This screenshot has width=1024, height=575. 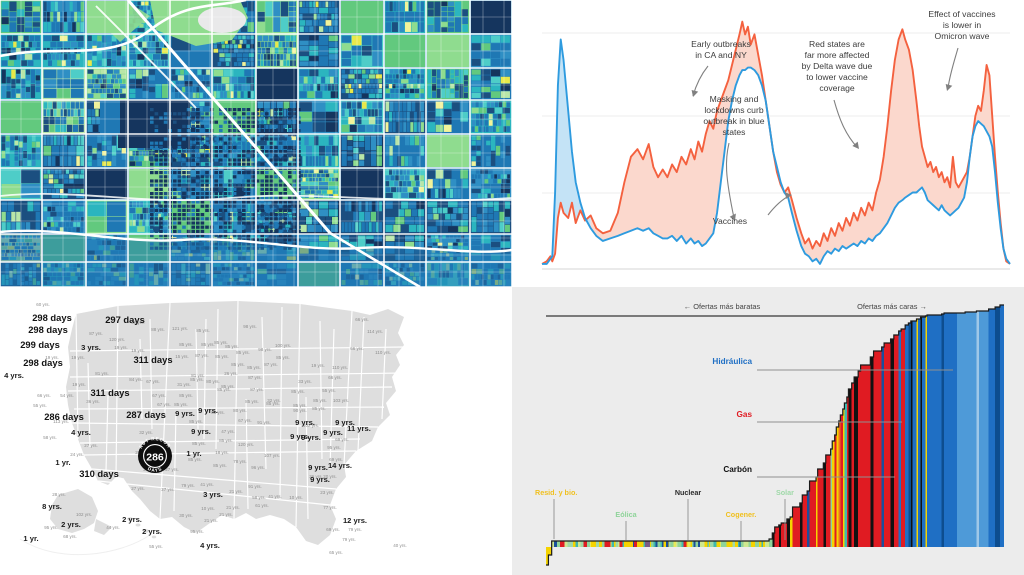 What do you see at coordinates (741, 514) in the screenshot?
I see `label-cogener: Cogener.` at bounding box center [741, 514].